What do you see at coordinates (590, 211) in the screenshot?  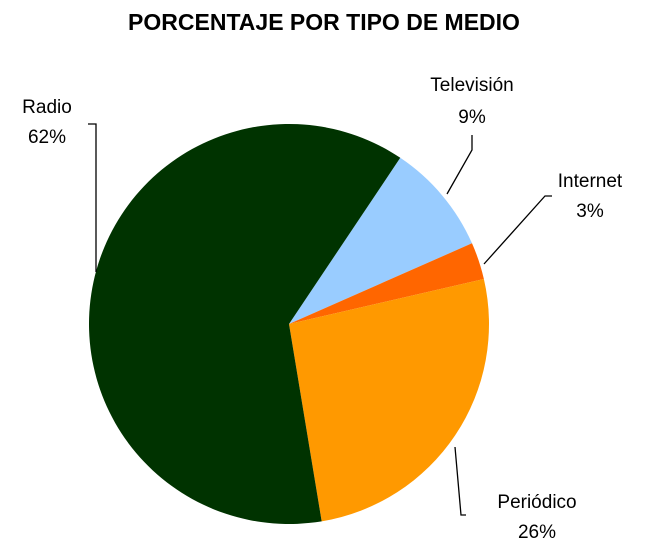 I see `slice-value-label: 3%` at bounding box center [590, 211].